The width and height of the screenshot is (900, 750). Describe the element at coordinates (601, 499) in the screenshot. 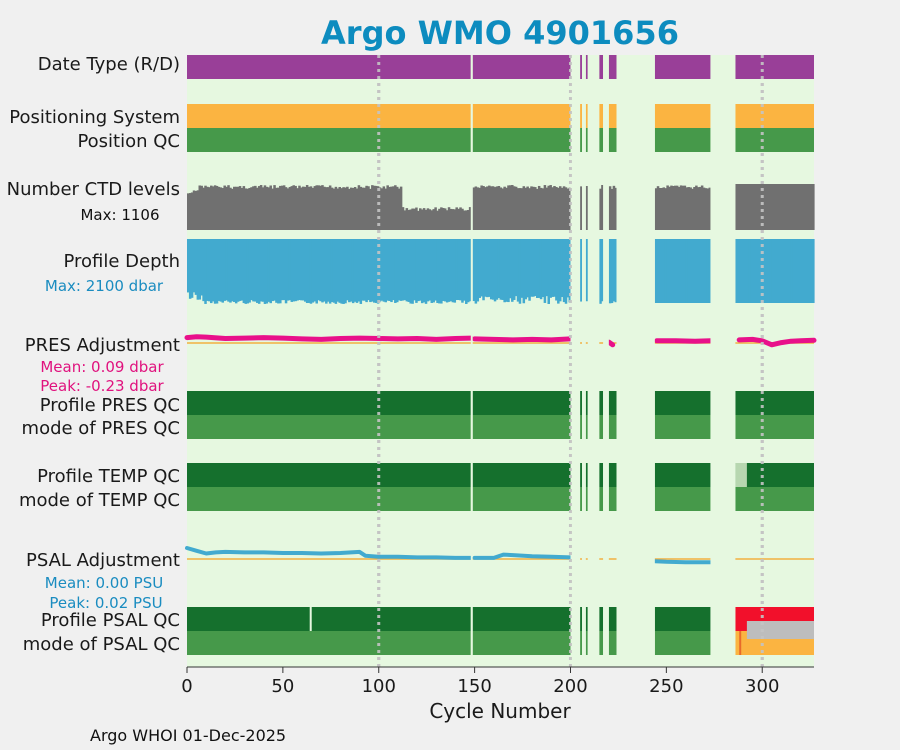

I see `mode_temp_qc-bar` at that location.